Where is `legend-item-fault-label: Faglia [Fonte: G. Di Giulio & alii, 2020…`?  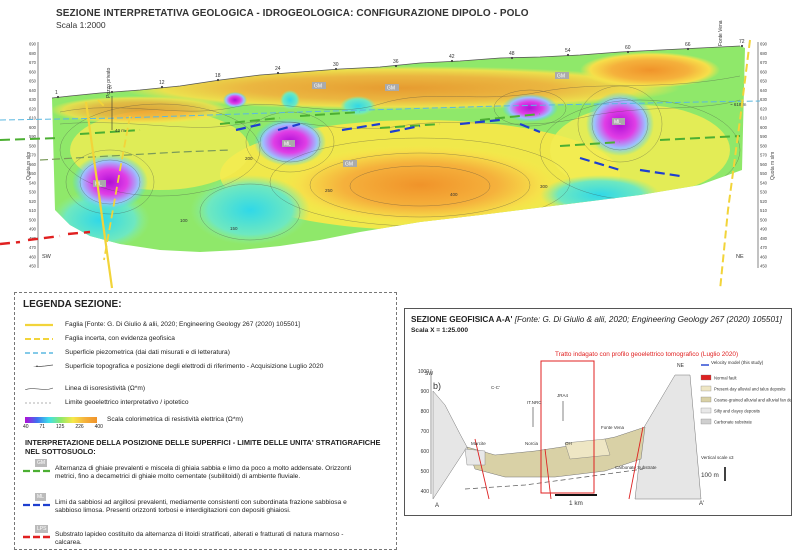
legend-item-fault-label: Faglia [Fonte: G. Di Giulio & alii, 2020… is located at coordinates (182, 324).